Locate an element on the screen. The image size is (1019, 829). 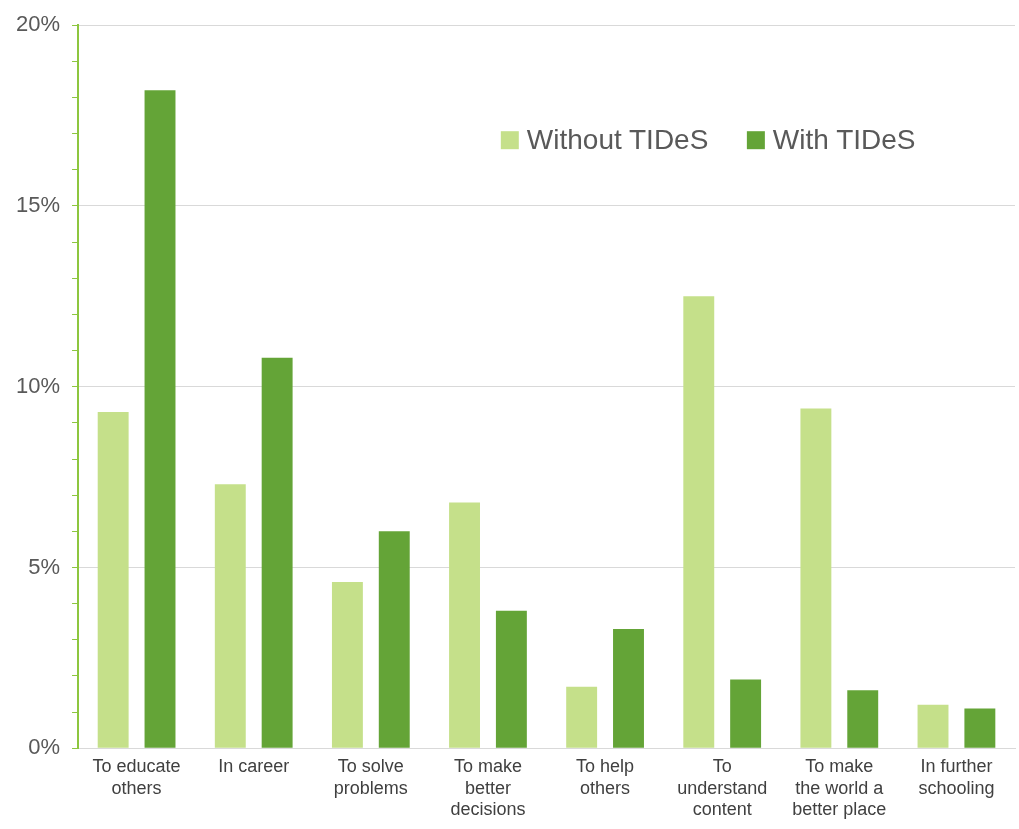
y-tick-label: 5% is located at coordinates (44, 566).